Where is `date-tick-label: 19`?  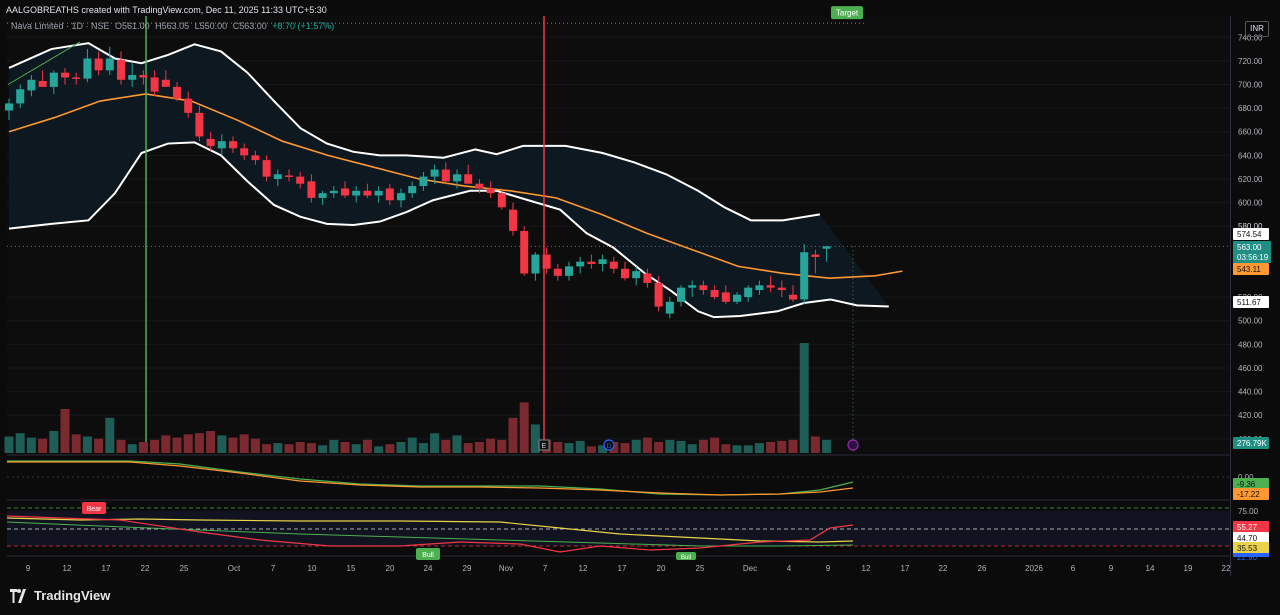
date-tick-label: 19 is located at coordinates (1188, 568).